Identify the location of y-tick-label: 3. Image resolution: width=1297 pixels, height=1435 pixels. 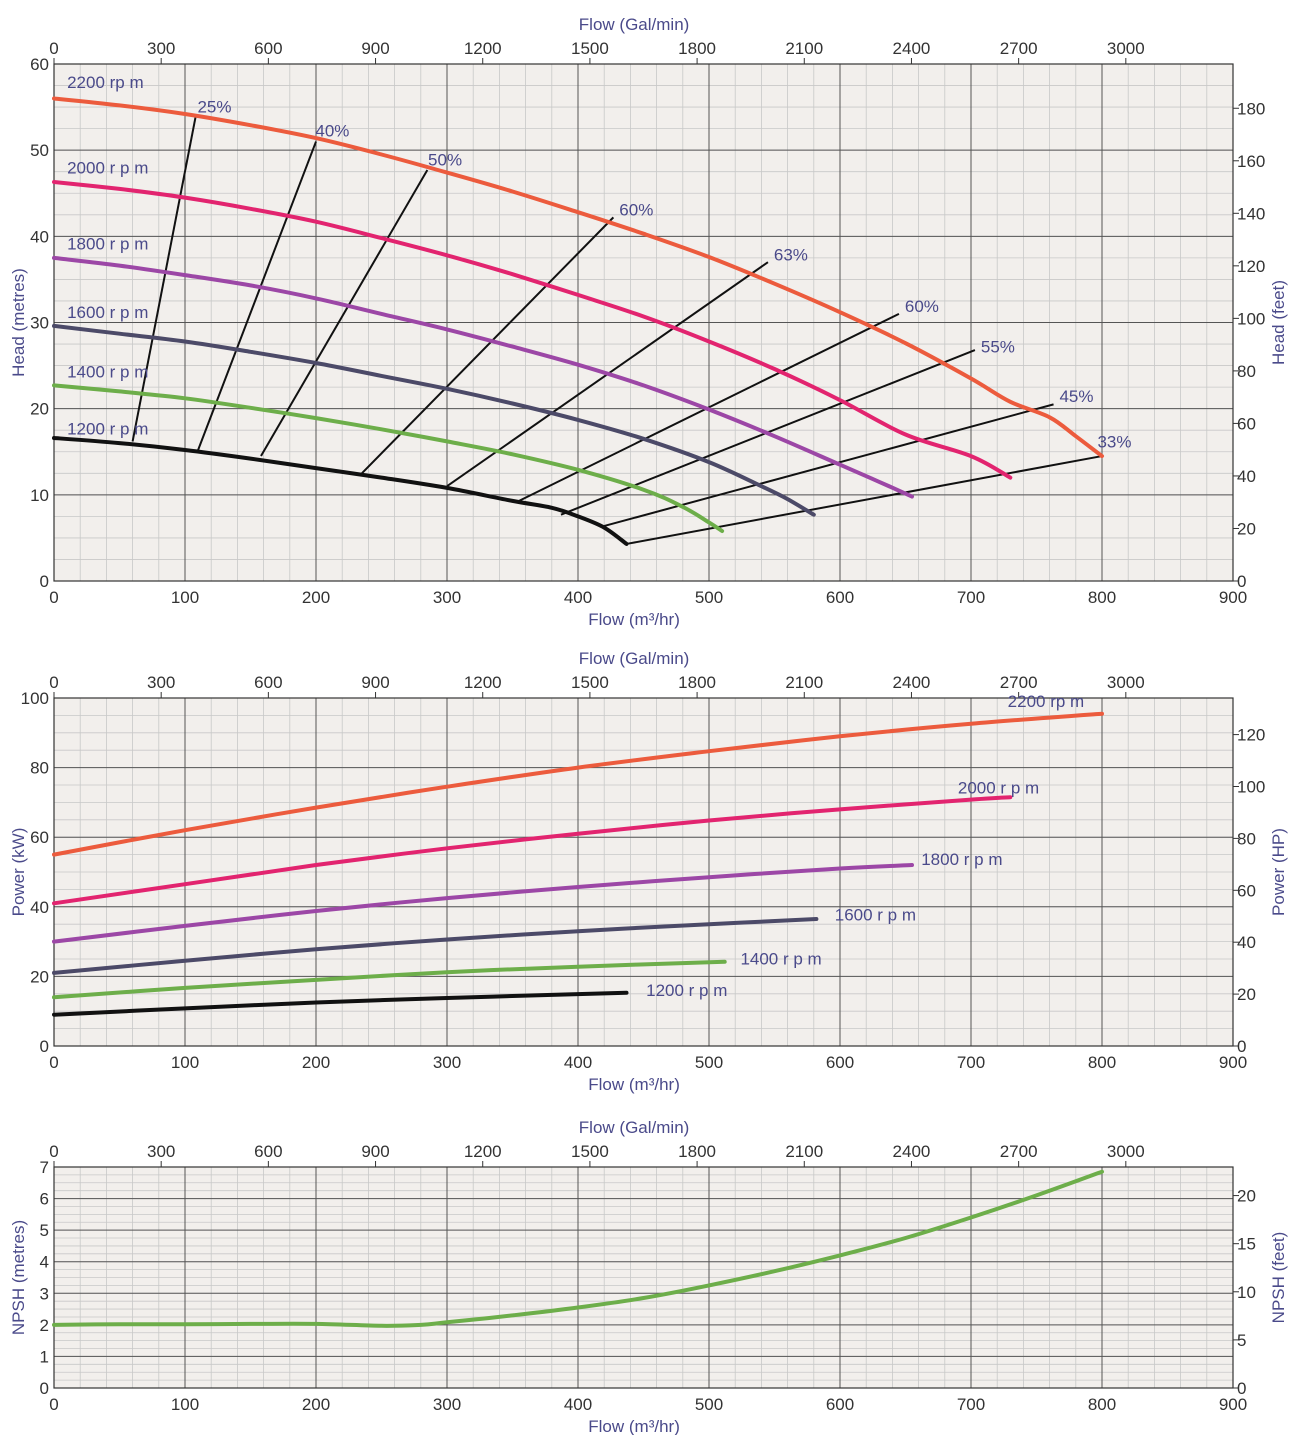
(44, 1293).